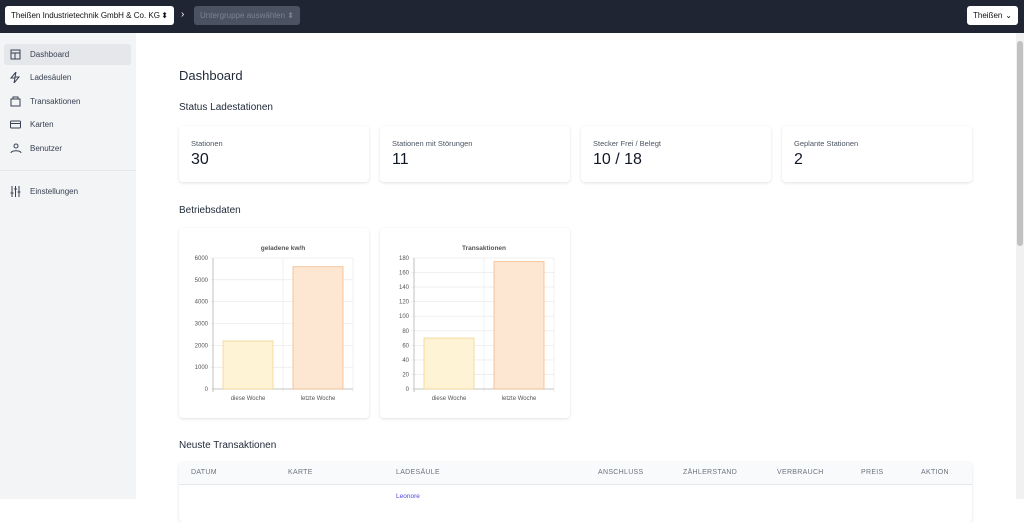 This screenshot has height=522, width=1024. What do you see at coordinates (202, 346) in the screenshot?
I see `y-tick-label: 2000` at bounding box center [202, 346].